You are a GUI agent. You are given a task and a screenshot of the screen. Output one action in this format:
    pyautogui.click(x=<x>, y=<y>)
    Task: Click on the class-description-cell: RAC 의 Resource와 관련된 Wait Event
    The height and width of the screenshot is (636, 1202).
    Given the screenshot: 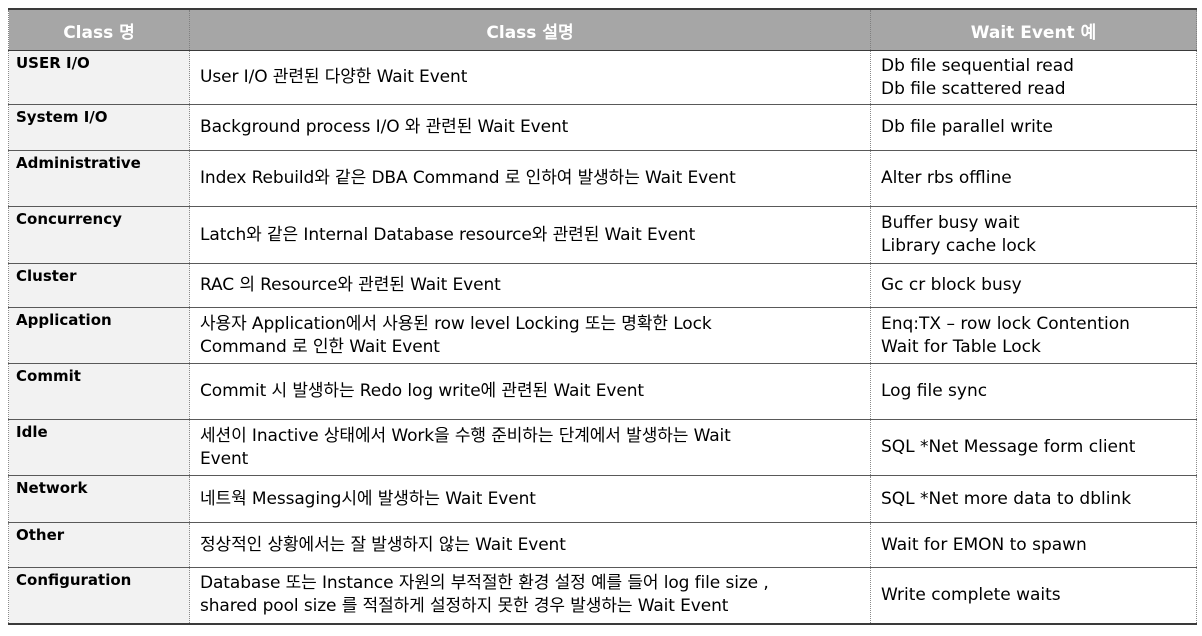 What is the action you would take?
    pyautogui.click(x=530, y=285)
    